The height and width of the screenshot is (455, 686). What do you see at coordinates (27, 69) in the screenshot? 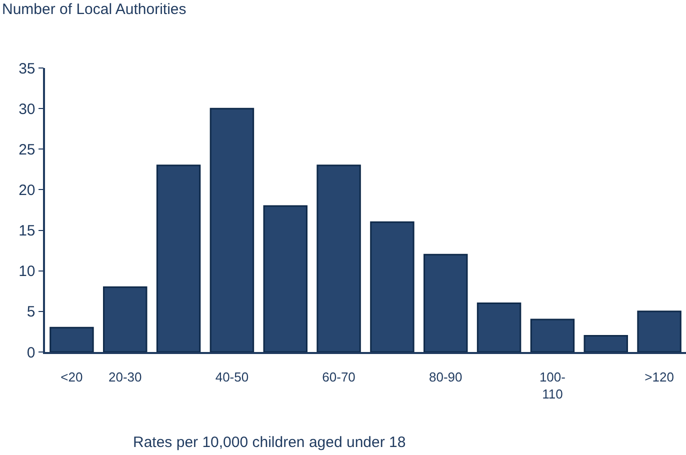
I see `y-tick-label: 35` at bounding box center [27, 69].